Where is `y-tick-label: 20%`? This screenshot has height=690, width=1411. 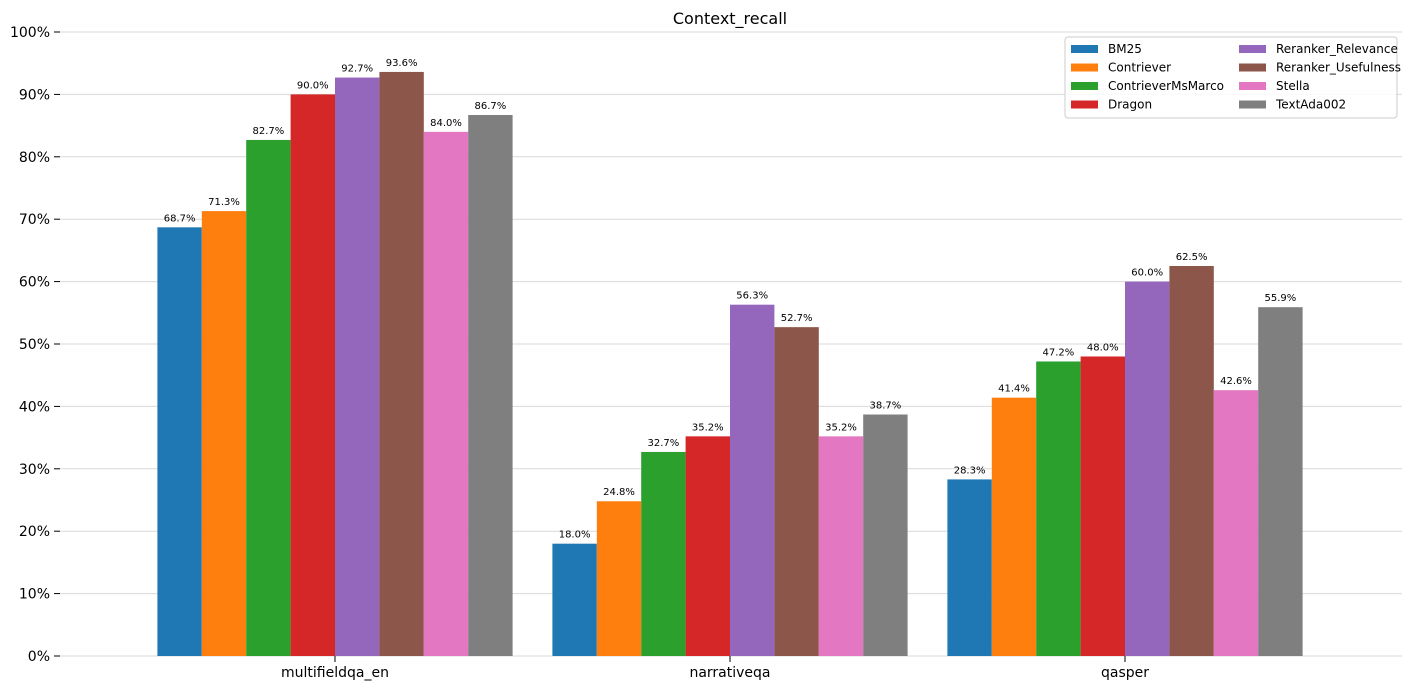 y-tick-label: 20% is located at coordinates (34, 532).